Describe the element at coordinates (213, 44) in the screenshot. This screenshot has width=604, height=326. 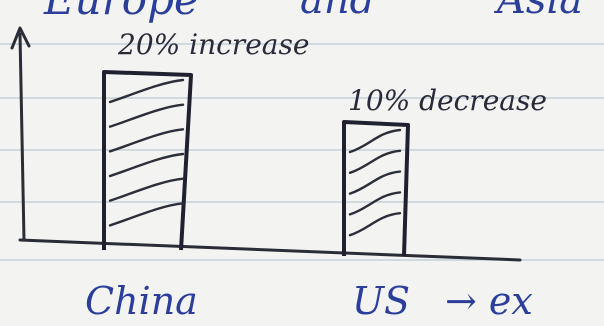
I see `china-annotation: 20% increase` at that location.